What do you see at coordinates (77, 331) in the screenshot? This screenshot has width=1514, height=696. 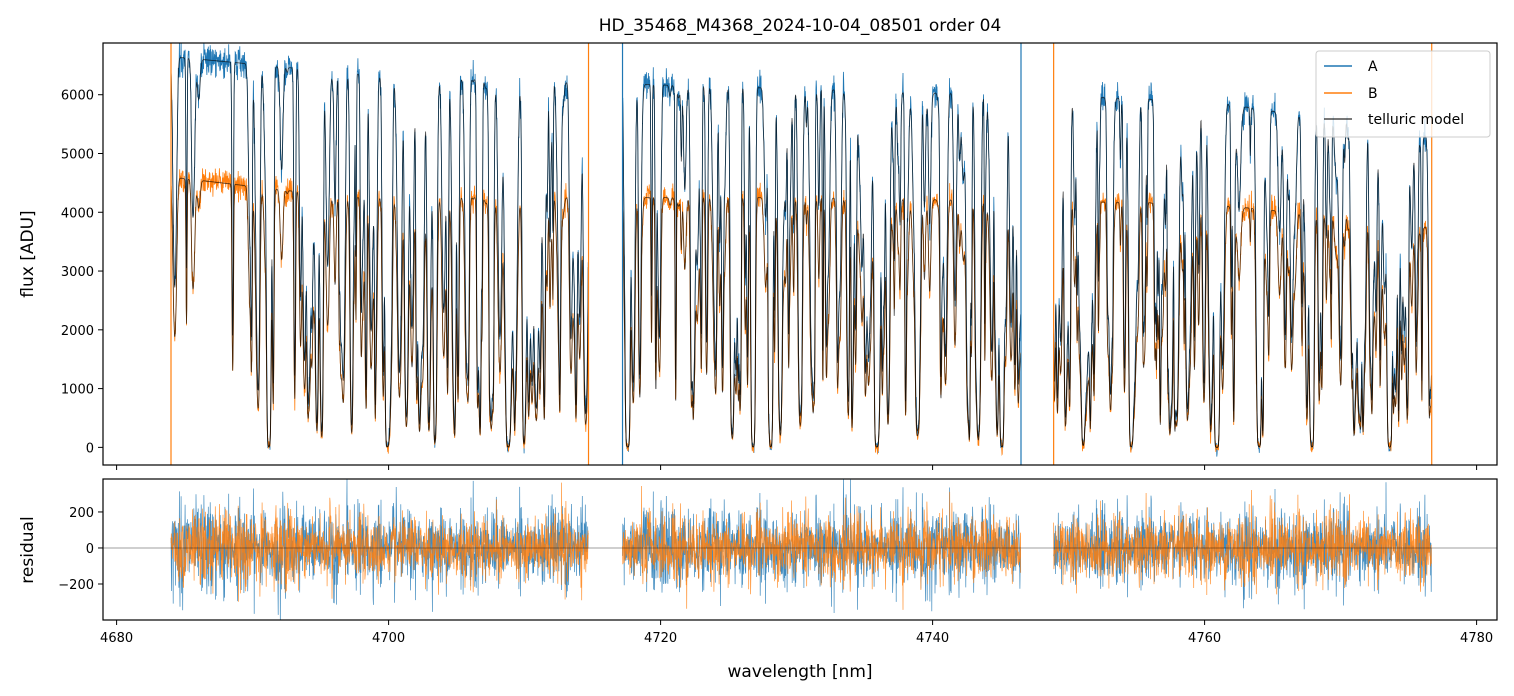 I see `flux-y-tick-label: 2000` at bounding box center [77, 331].